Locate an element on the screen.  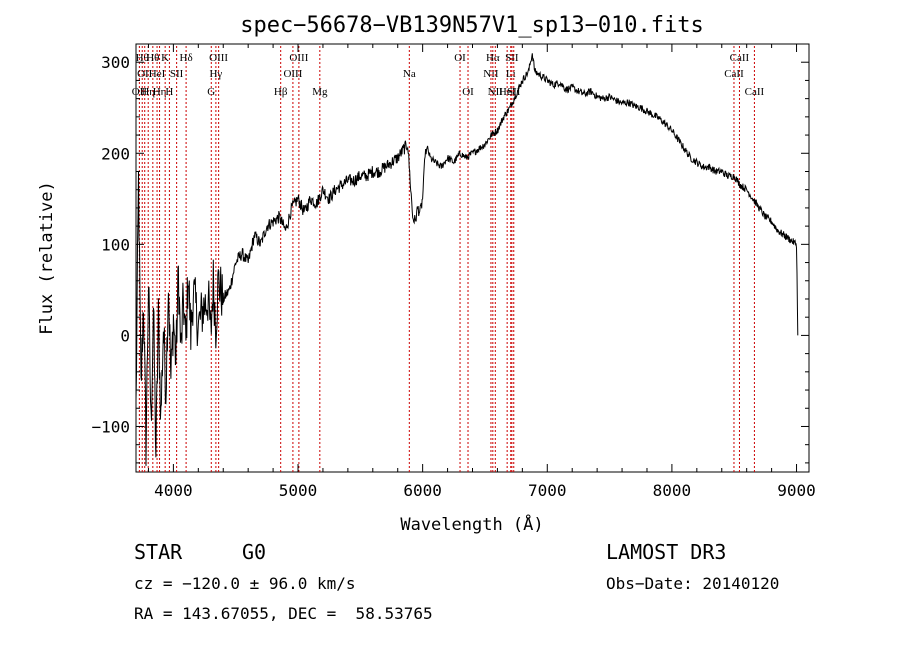
line-marker-label-15: OIII is located at coordinates (292, 74).